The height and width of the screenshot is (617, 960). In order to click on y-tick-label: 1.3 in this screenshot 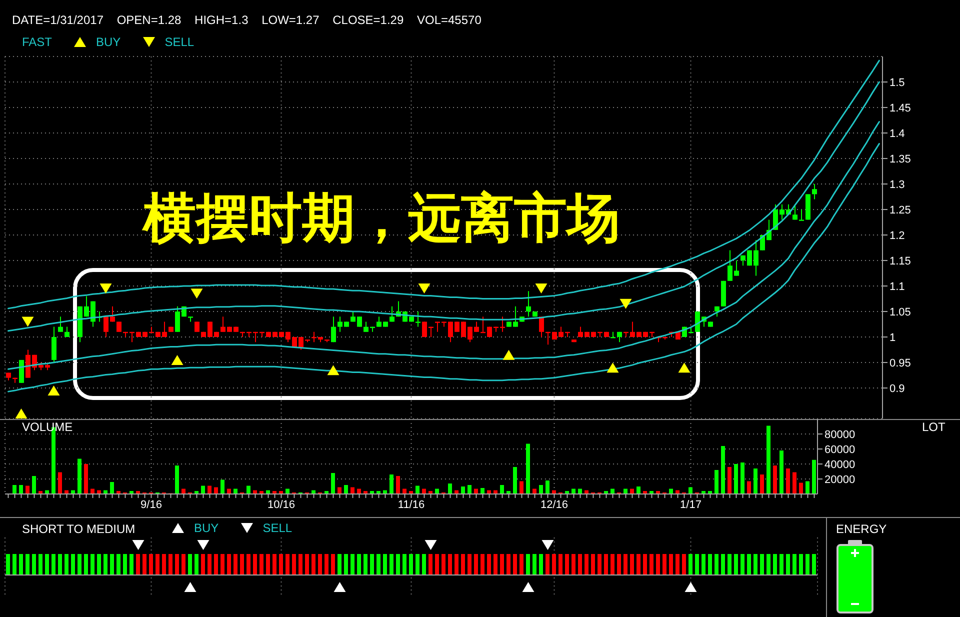, I will do `click(897, 184)`.